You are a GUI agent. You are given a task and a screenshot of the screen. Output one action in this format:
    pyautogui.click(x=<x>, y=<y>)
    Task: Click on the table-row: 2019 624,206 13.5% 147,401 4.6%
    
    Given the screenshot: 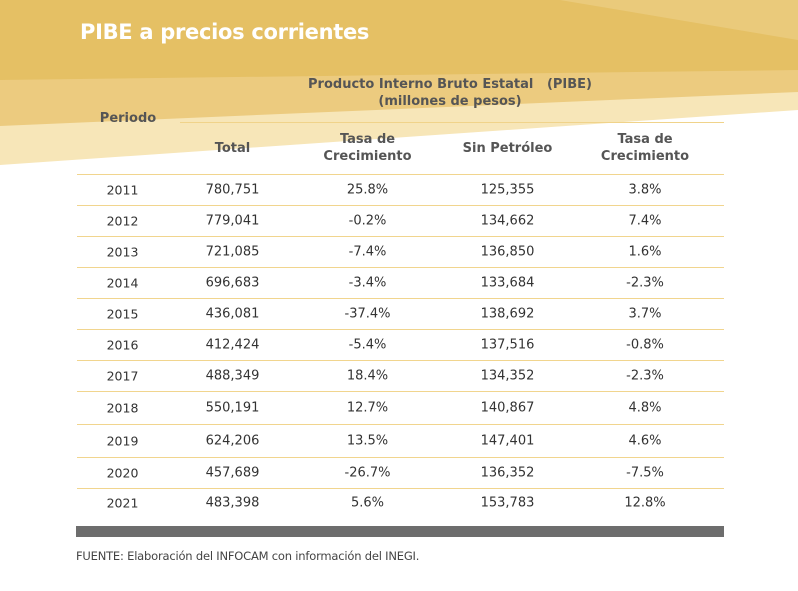 What is the action you would take?
    pyautogui.click(x=400, y=440)
    